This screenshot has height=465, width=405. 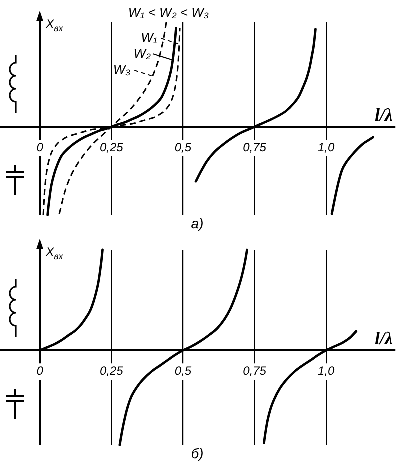 What do you see at coordinates (149, 37) in the screenshot?
I see `legend-label: W₁` at bounding box center [149, 37].